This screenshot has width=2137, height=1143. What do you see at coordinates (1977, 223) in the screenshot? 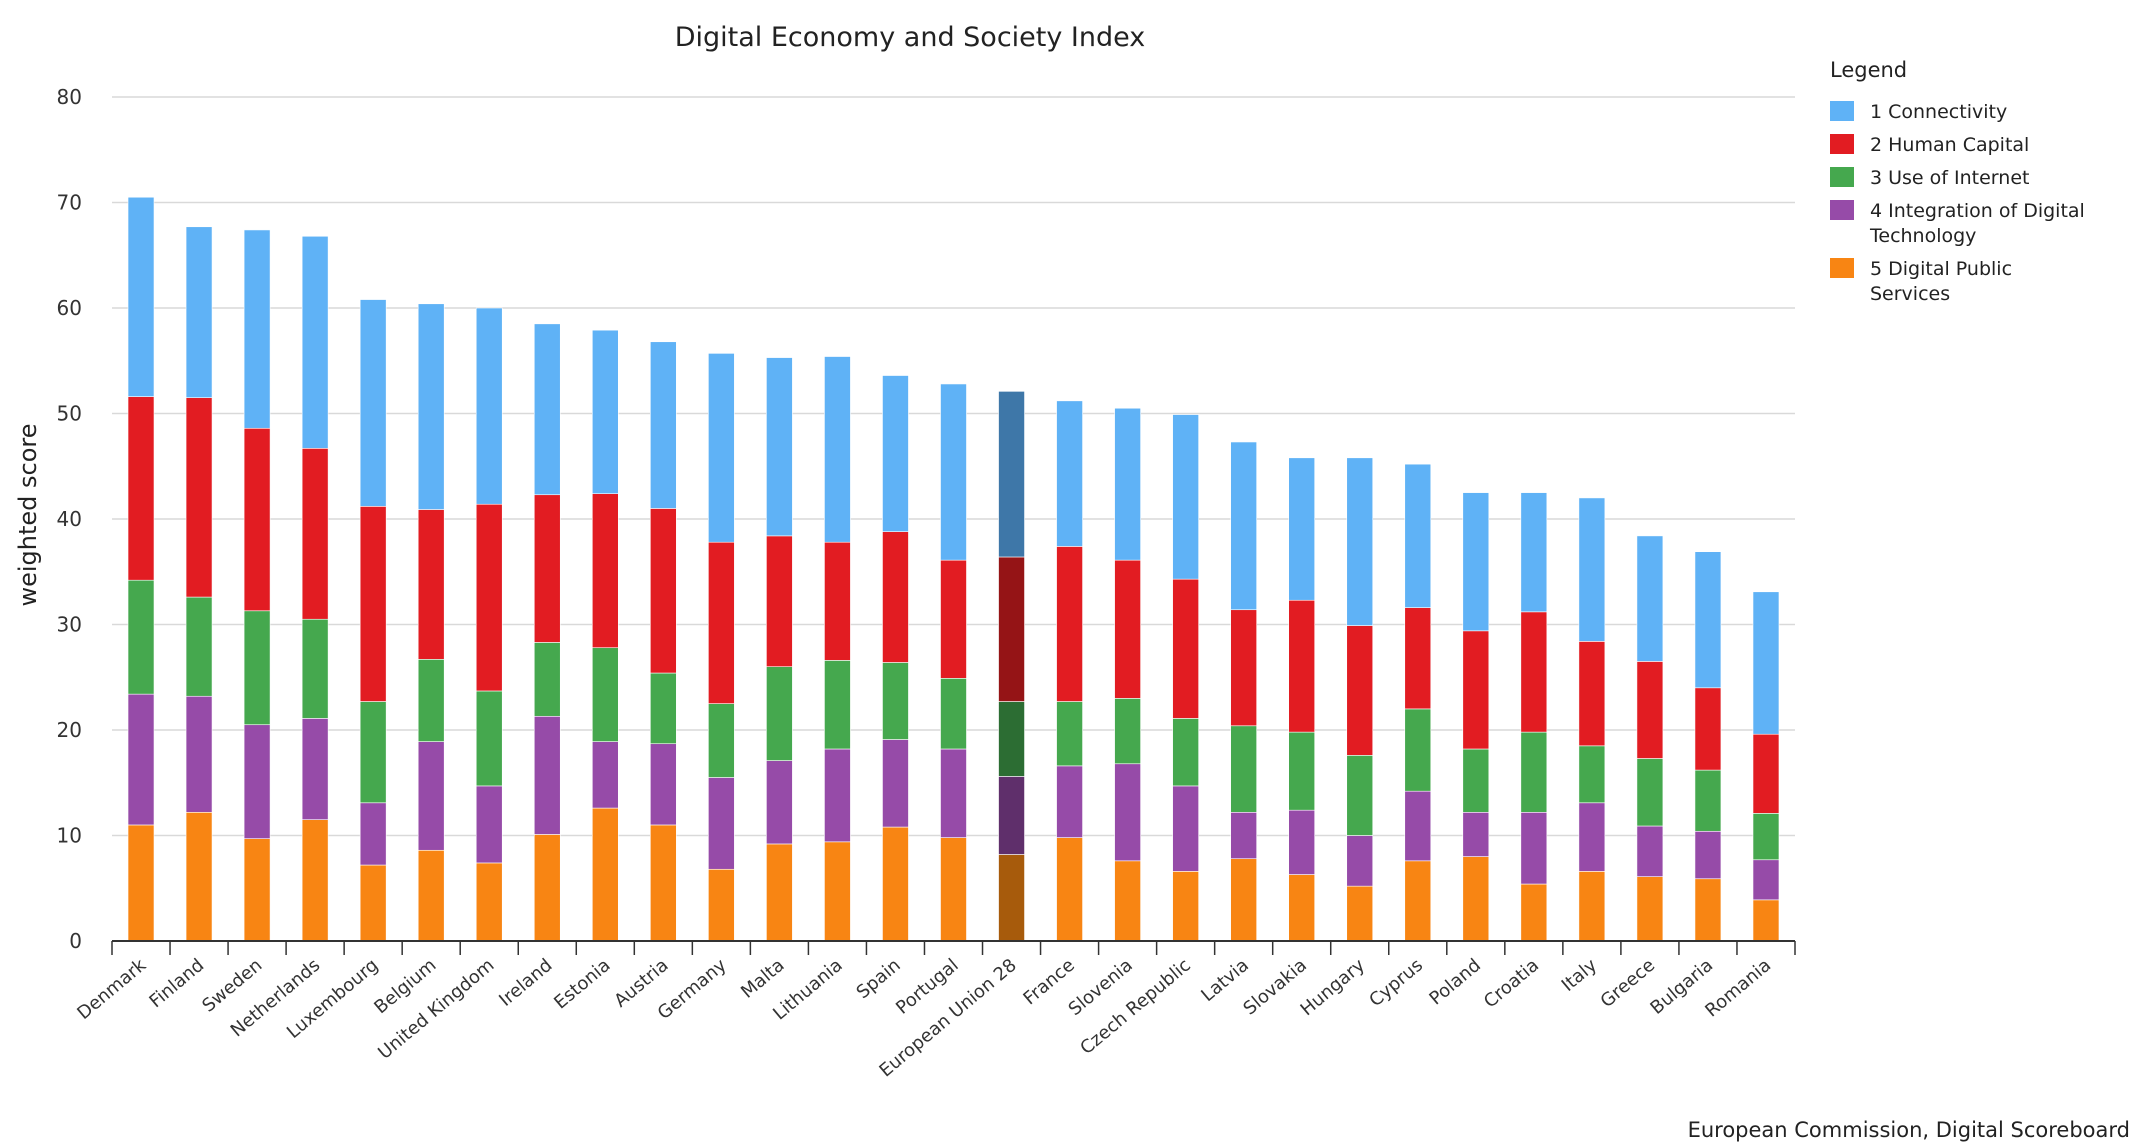
I see `legend-label: 4 Integration of Digital Technology` at bounding box center [1977, 223].